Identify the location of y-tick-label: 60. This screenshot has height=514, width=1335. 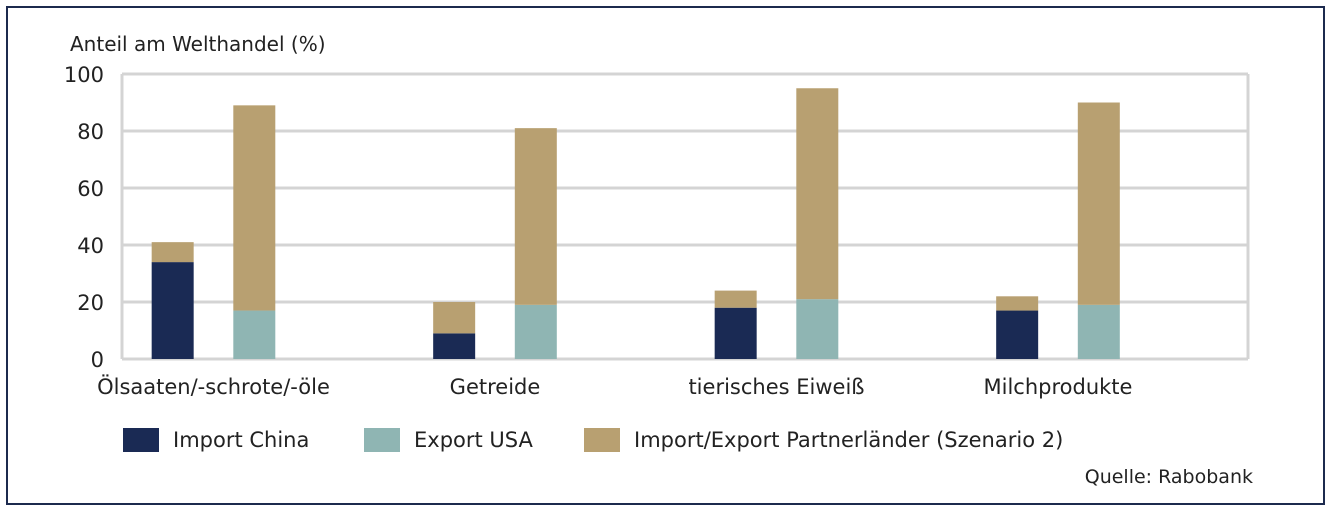
(90, 189).